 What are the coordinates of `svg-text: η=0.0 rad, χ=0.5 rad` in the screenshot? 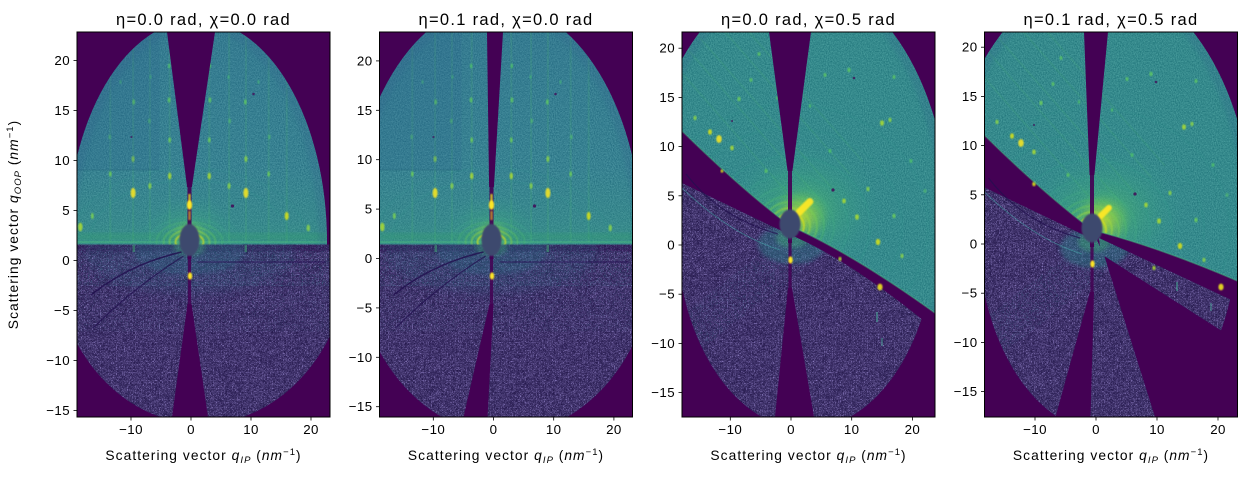 It's located at (808, 20).